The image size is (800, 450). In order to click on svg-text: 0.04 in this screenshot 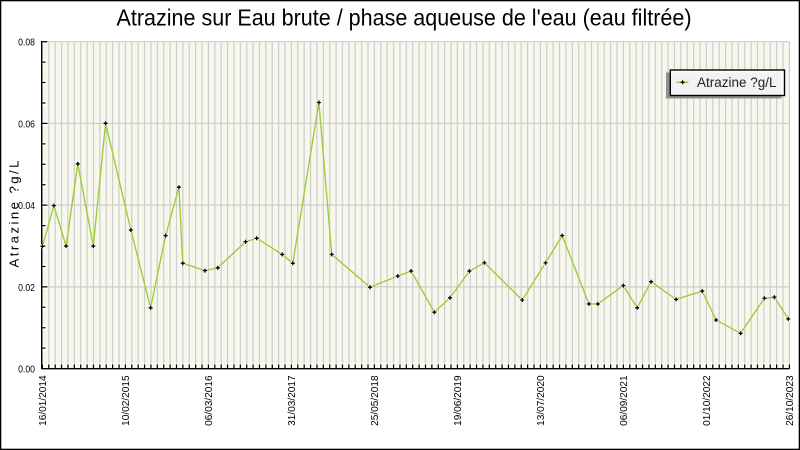, I will do `click(26, 206)`.